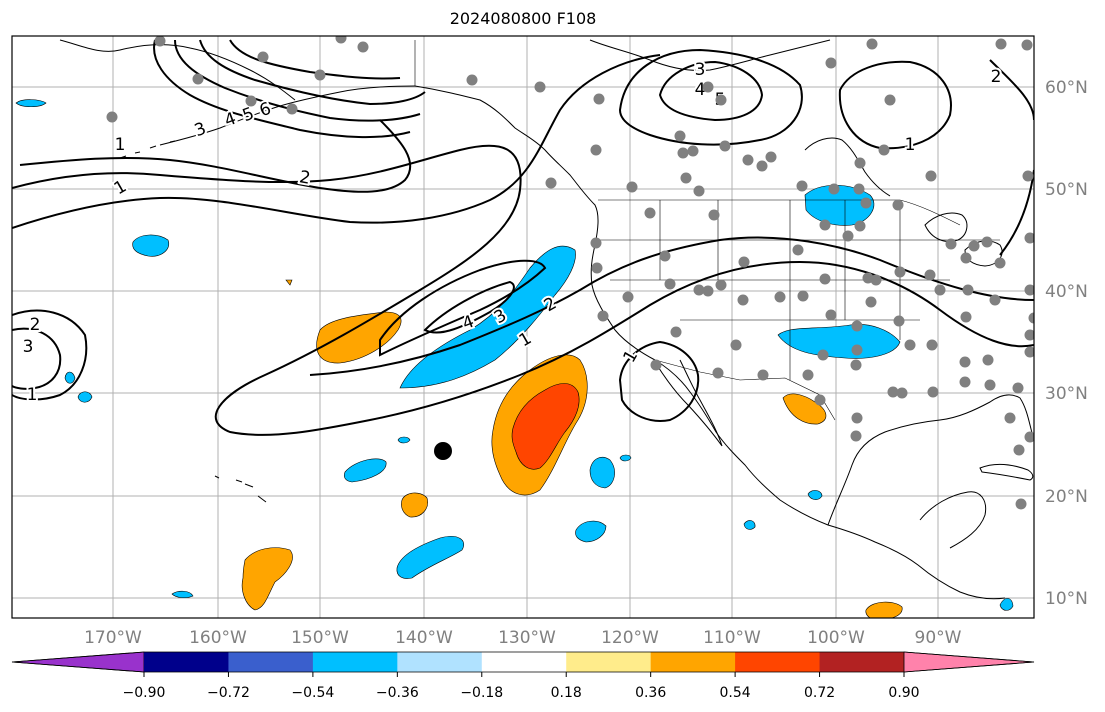  Describe the element at coordinates (443, 451) in the screenshot. I see `storm-center-marker` at that location.